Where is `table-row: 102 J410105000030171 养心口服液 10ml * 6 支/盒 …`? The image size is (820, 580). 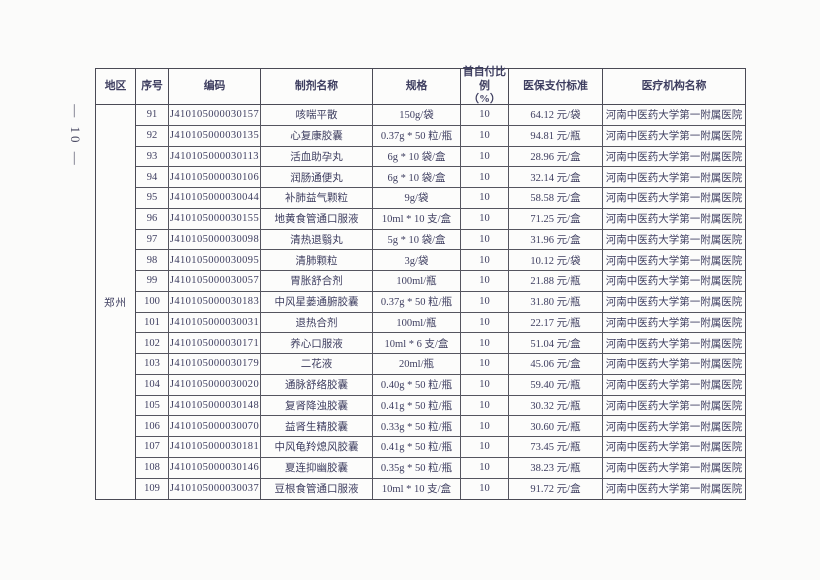 table-row: 102 J410105000030171 养心口服液 10ml * 6 支/盒 … is located at coordinates (440, 343).